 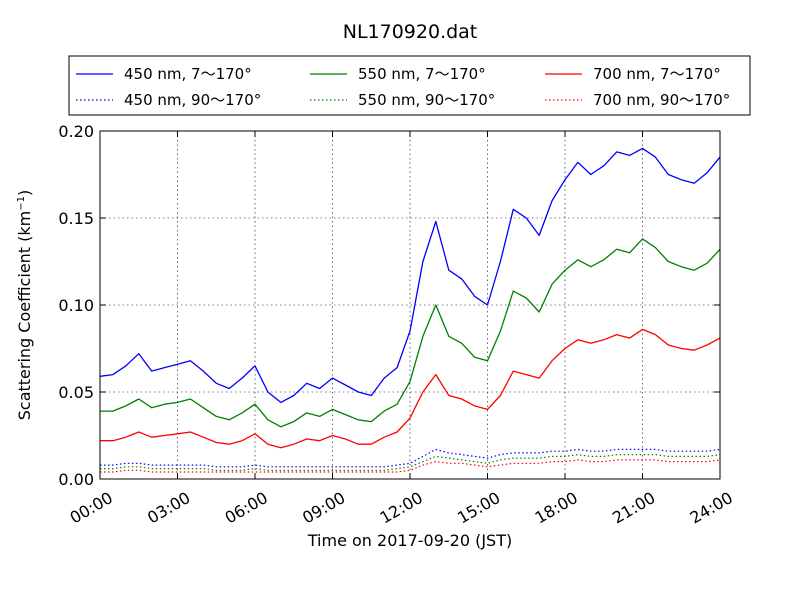 What do you see at coordinates (426, 100) in the screenshot?
I see `legend-entry-label: 550 nm, 90～170°` at bounding box center [426, 100].